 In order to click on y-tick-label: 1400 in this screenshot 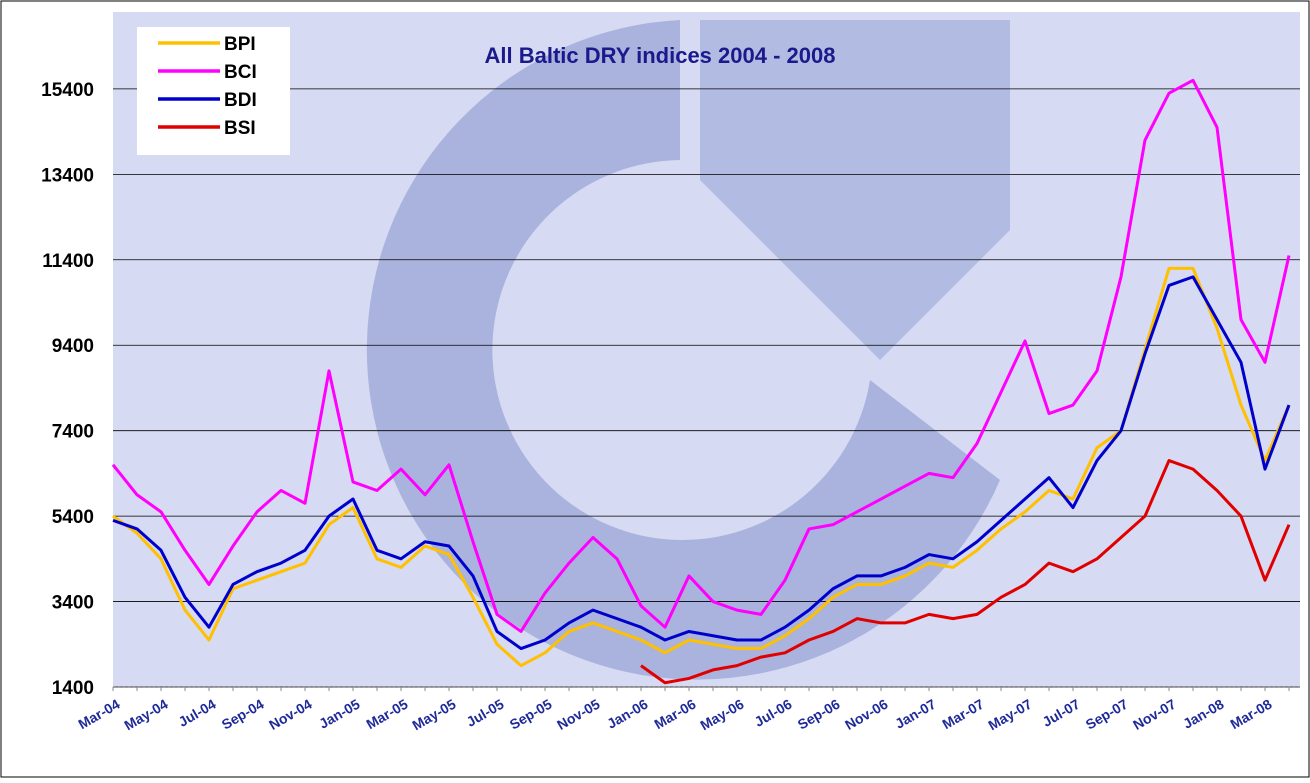, I will do `click(73, 688)`.